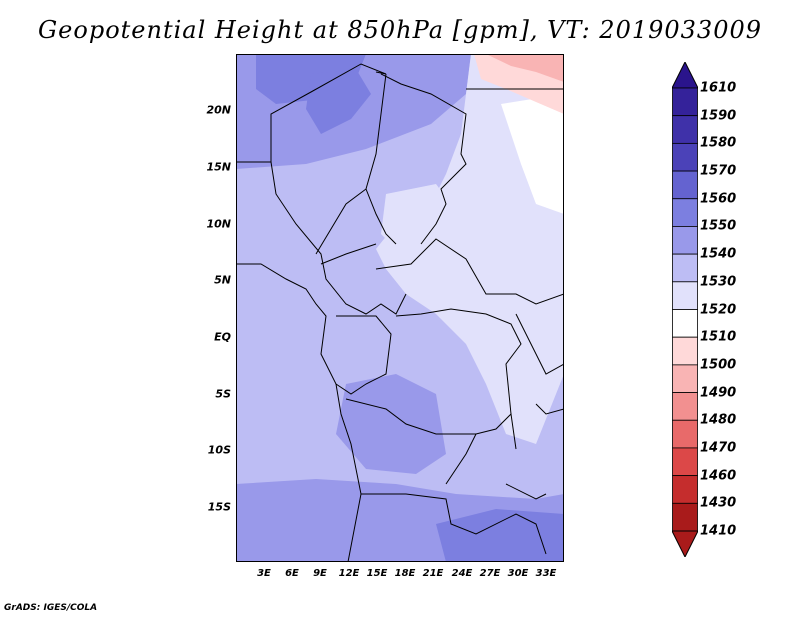 Image resolution: width=800 pixels, height=618 pixels. What do you see at coordinates (718, 88) in the screenshot?
I see `colorbar-tick-label: 1610` at bounding box center [718, 88].